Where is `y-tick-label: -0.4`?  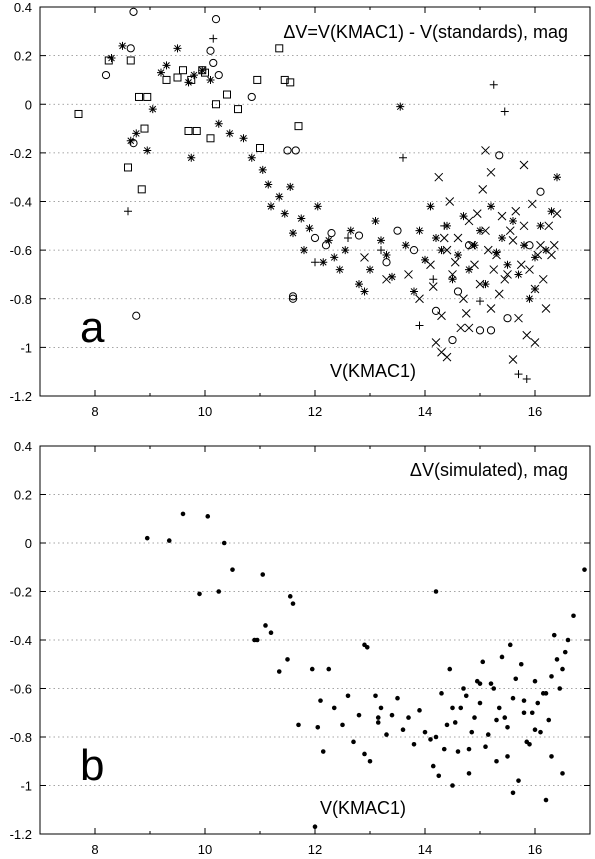
y-tick-label: -0.4 is located at coordinates (21, 202).